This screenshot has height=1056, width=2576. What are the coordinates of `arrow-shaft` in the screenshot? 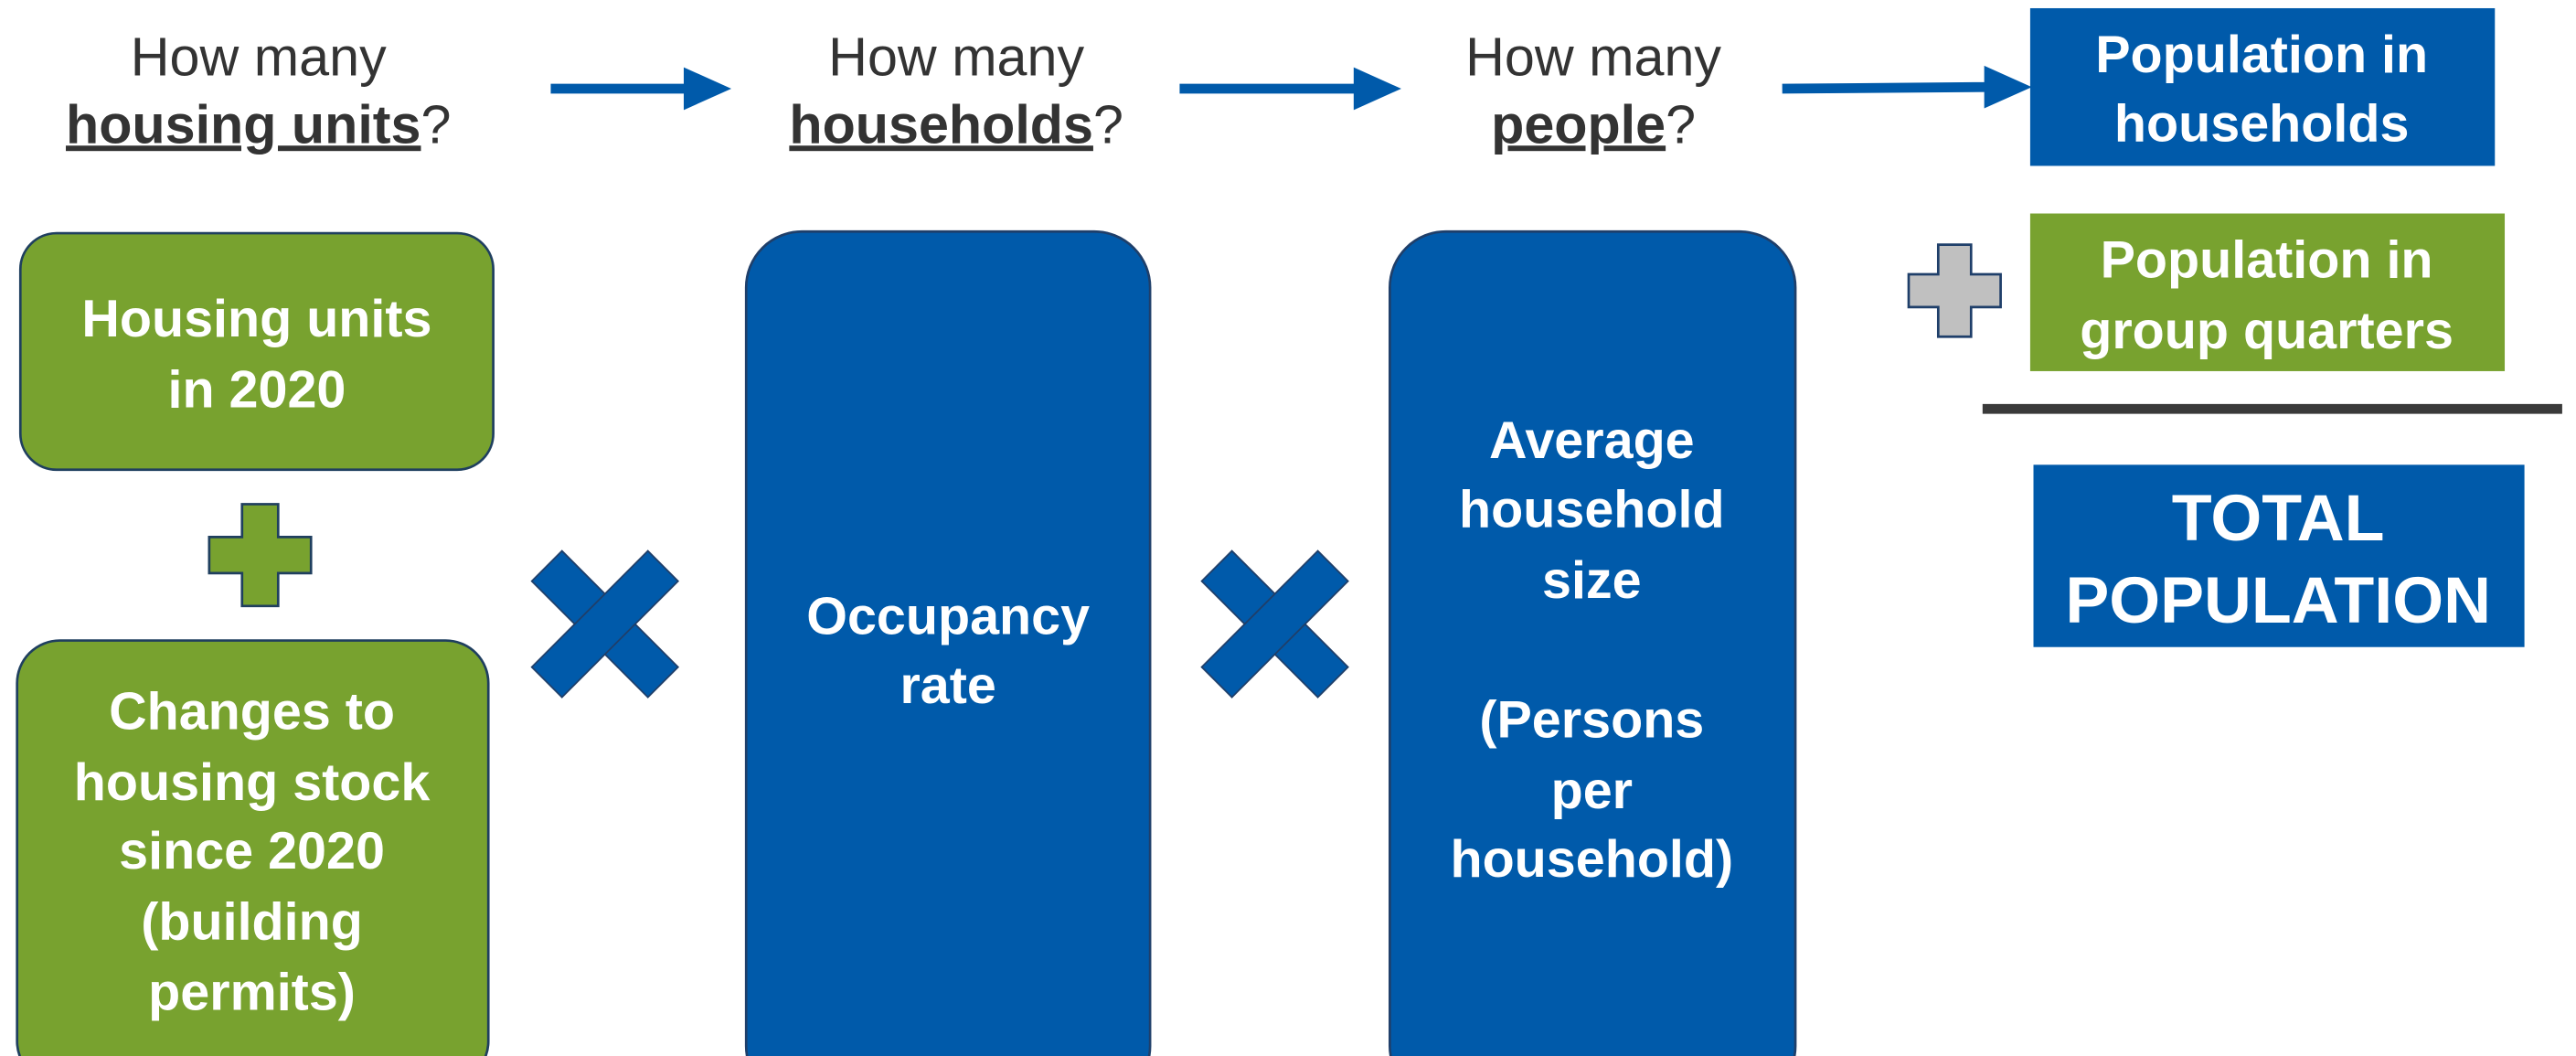 It's located at (1885, 87).